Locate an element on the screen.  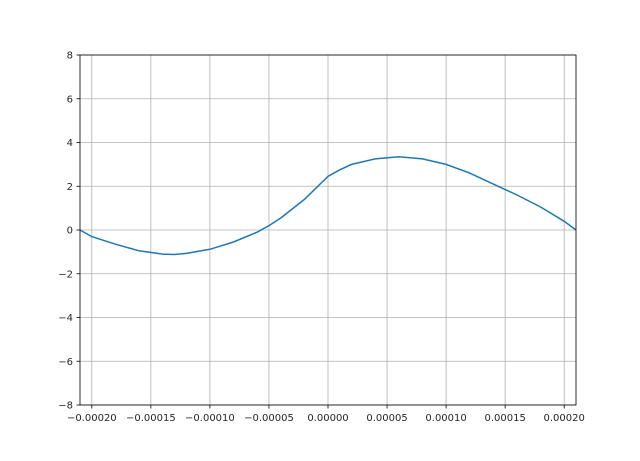
x-tick-label: −0.00020 is located at coordinates (92, 418).